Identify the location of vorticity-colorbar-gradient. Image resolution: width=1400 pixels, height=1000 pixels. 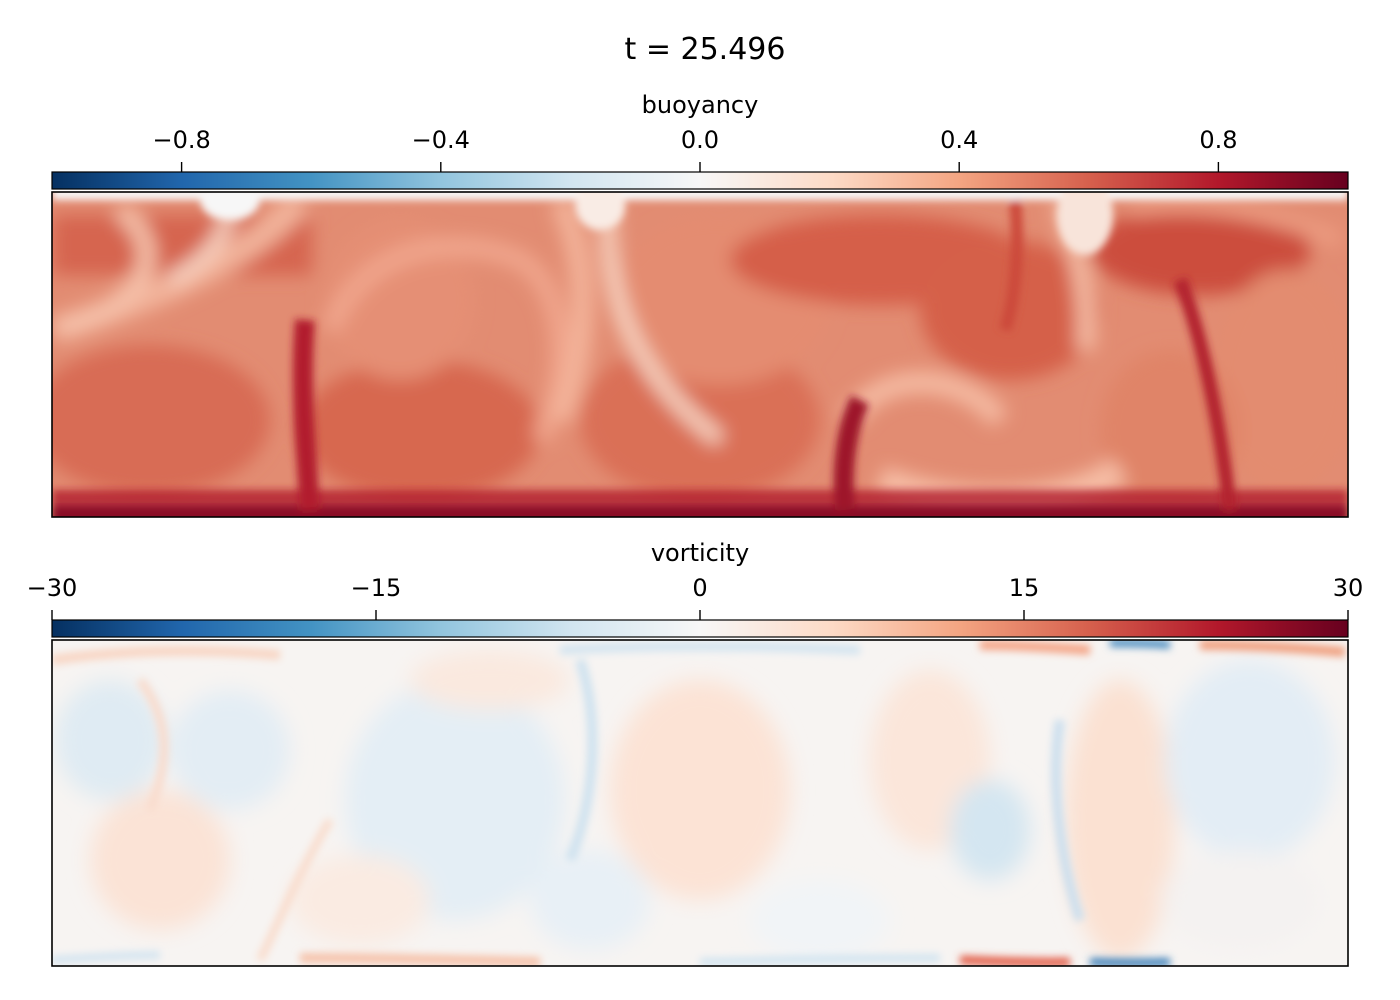
(700, 628).